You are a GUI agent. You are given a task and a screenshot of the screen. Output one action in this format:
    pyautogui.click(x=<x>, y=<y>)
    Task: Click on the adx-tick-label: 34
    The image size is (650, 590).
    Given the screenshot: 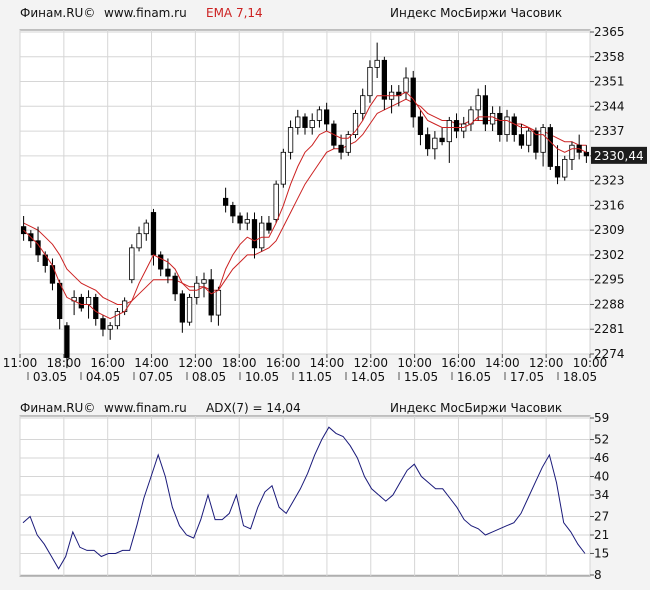 What is the action you would take?
    pyautogui.click(x=601, y=495)
    